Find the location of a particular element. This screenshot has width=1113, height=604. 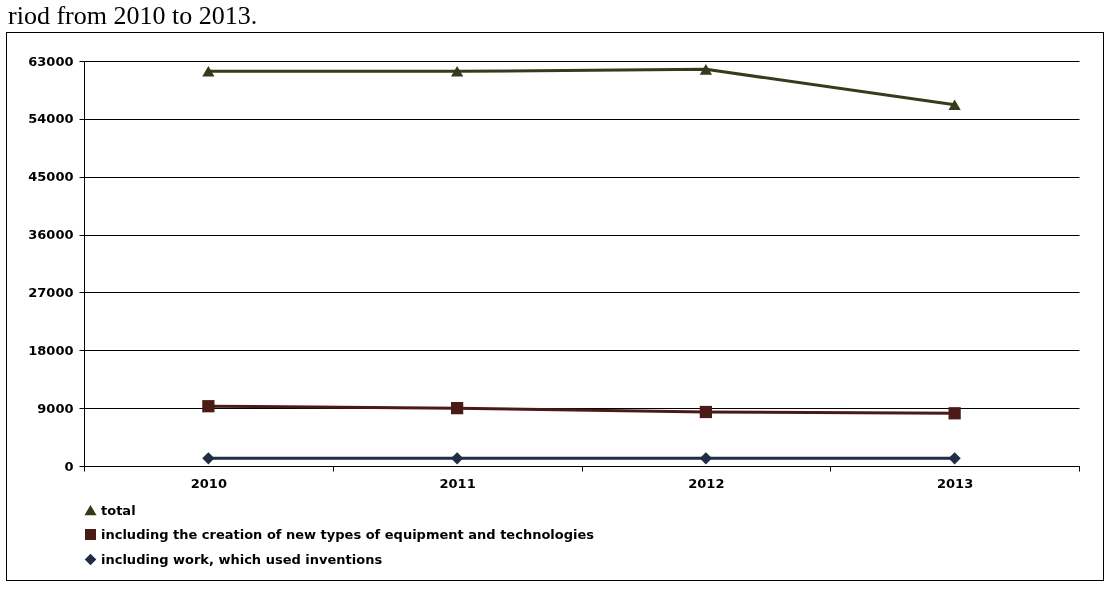

y-tick-label: 9000 is located at coordinates (55, 408).